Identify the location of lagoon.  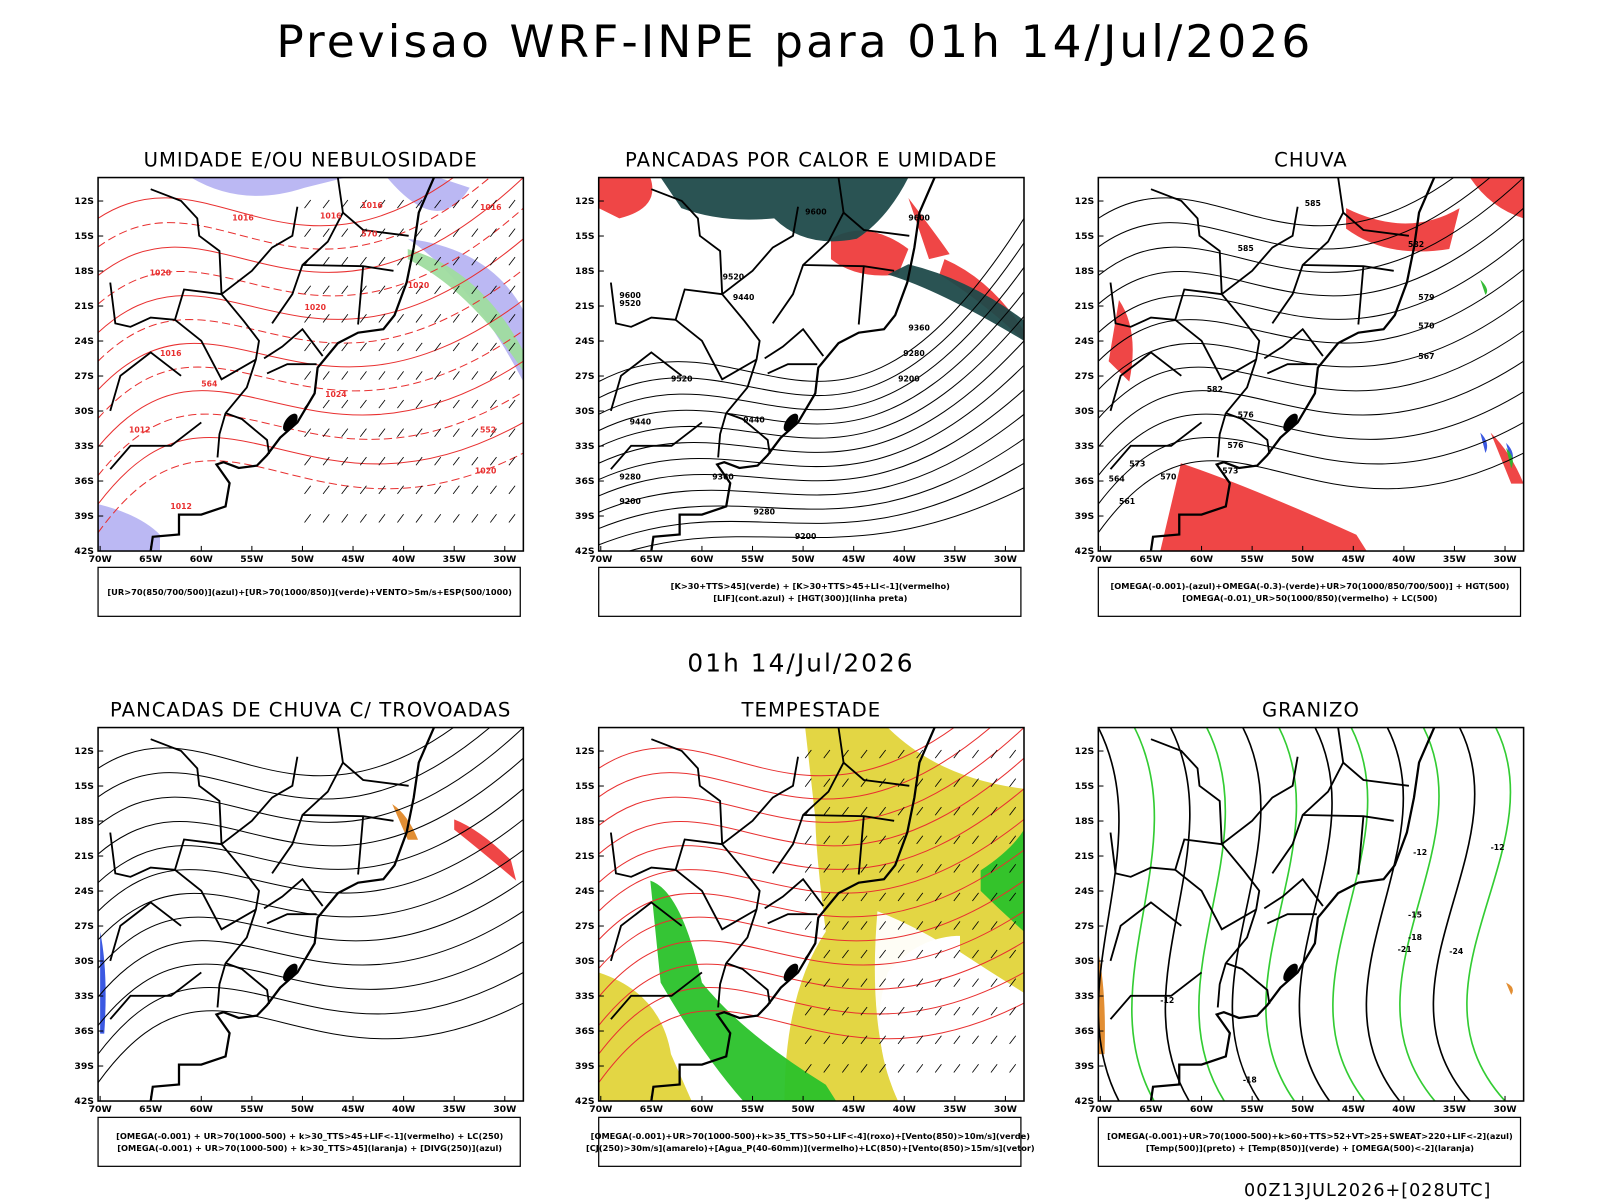
(791, 422).